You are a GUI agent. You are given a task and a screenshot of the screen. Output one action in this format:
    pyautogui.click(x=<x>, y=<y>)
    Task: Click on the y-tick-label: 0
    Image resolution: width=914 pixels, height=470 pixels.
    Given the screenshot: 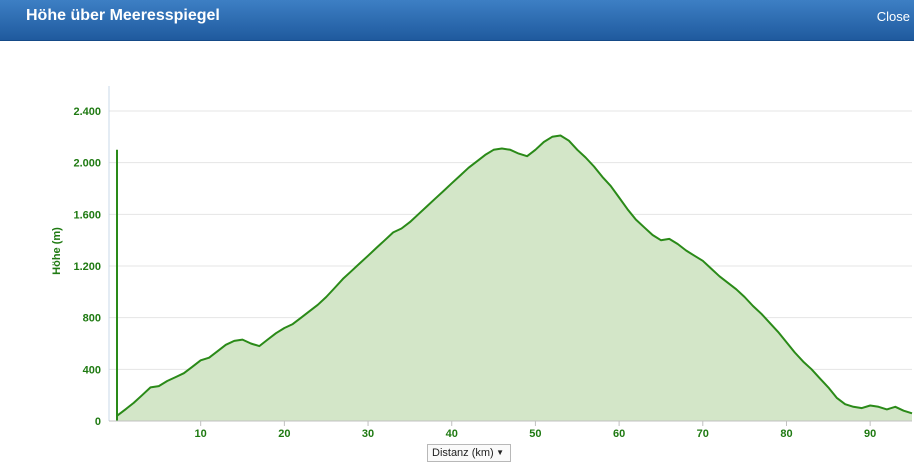 What is the action you would take?
    pyautogui.click(x=98, y=422)
    